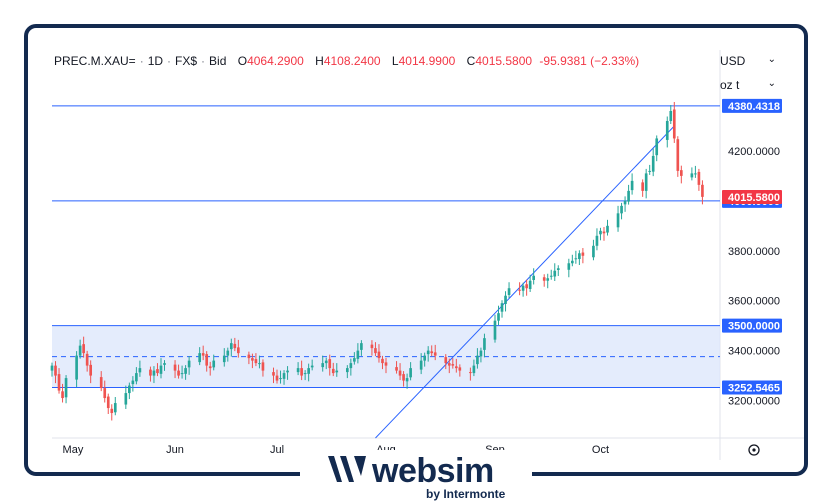 This screenshot has width=834, height=502. Describe the element at coordinates (589, 61) in the screenshot. I see `change-value: -95.9381 (−2.33%)` at that location.